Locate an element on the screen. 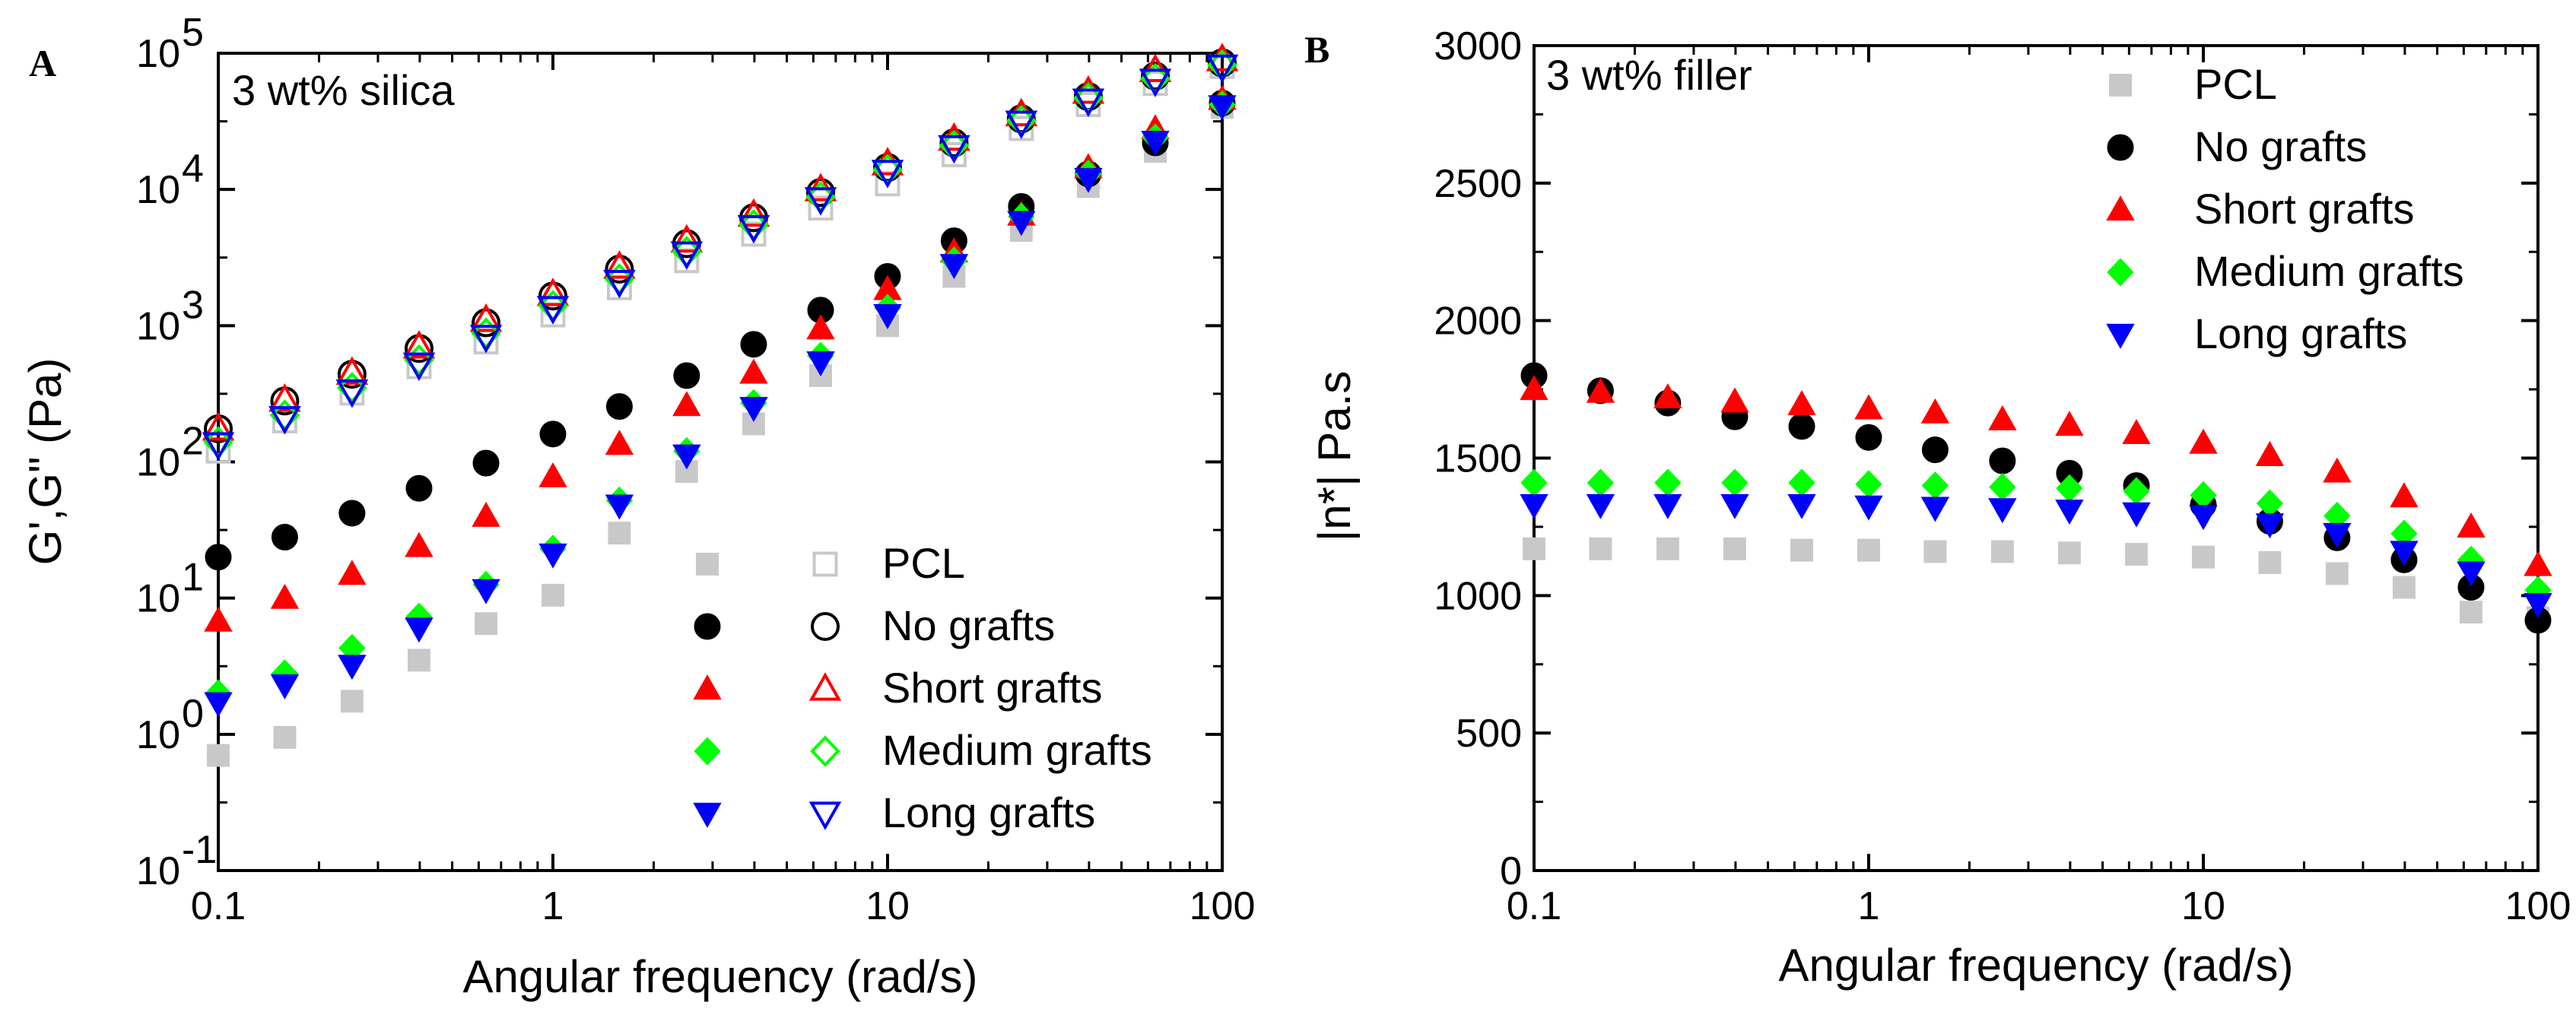  legend-a-open-short-grafts is located at coordinates (825, 686).